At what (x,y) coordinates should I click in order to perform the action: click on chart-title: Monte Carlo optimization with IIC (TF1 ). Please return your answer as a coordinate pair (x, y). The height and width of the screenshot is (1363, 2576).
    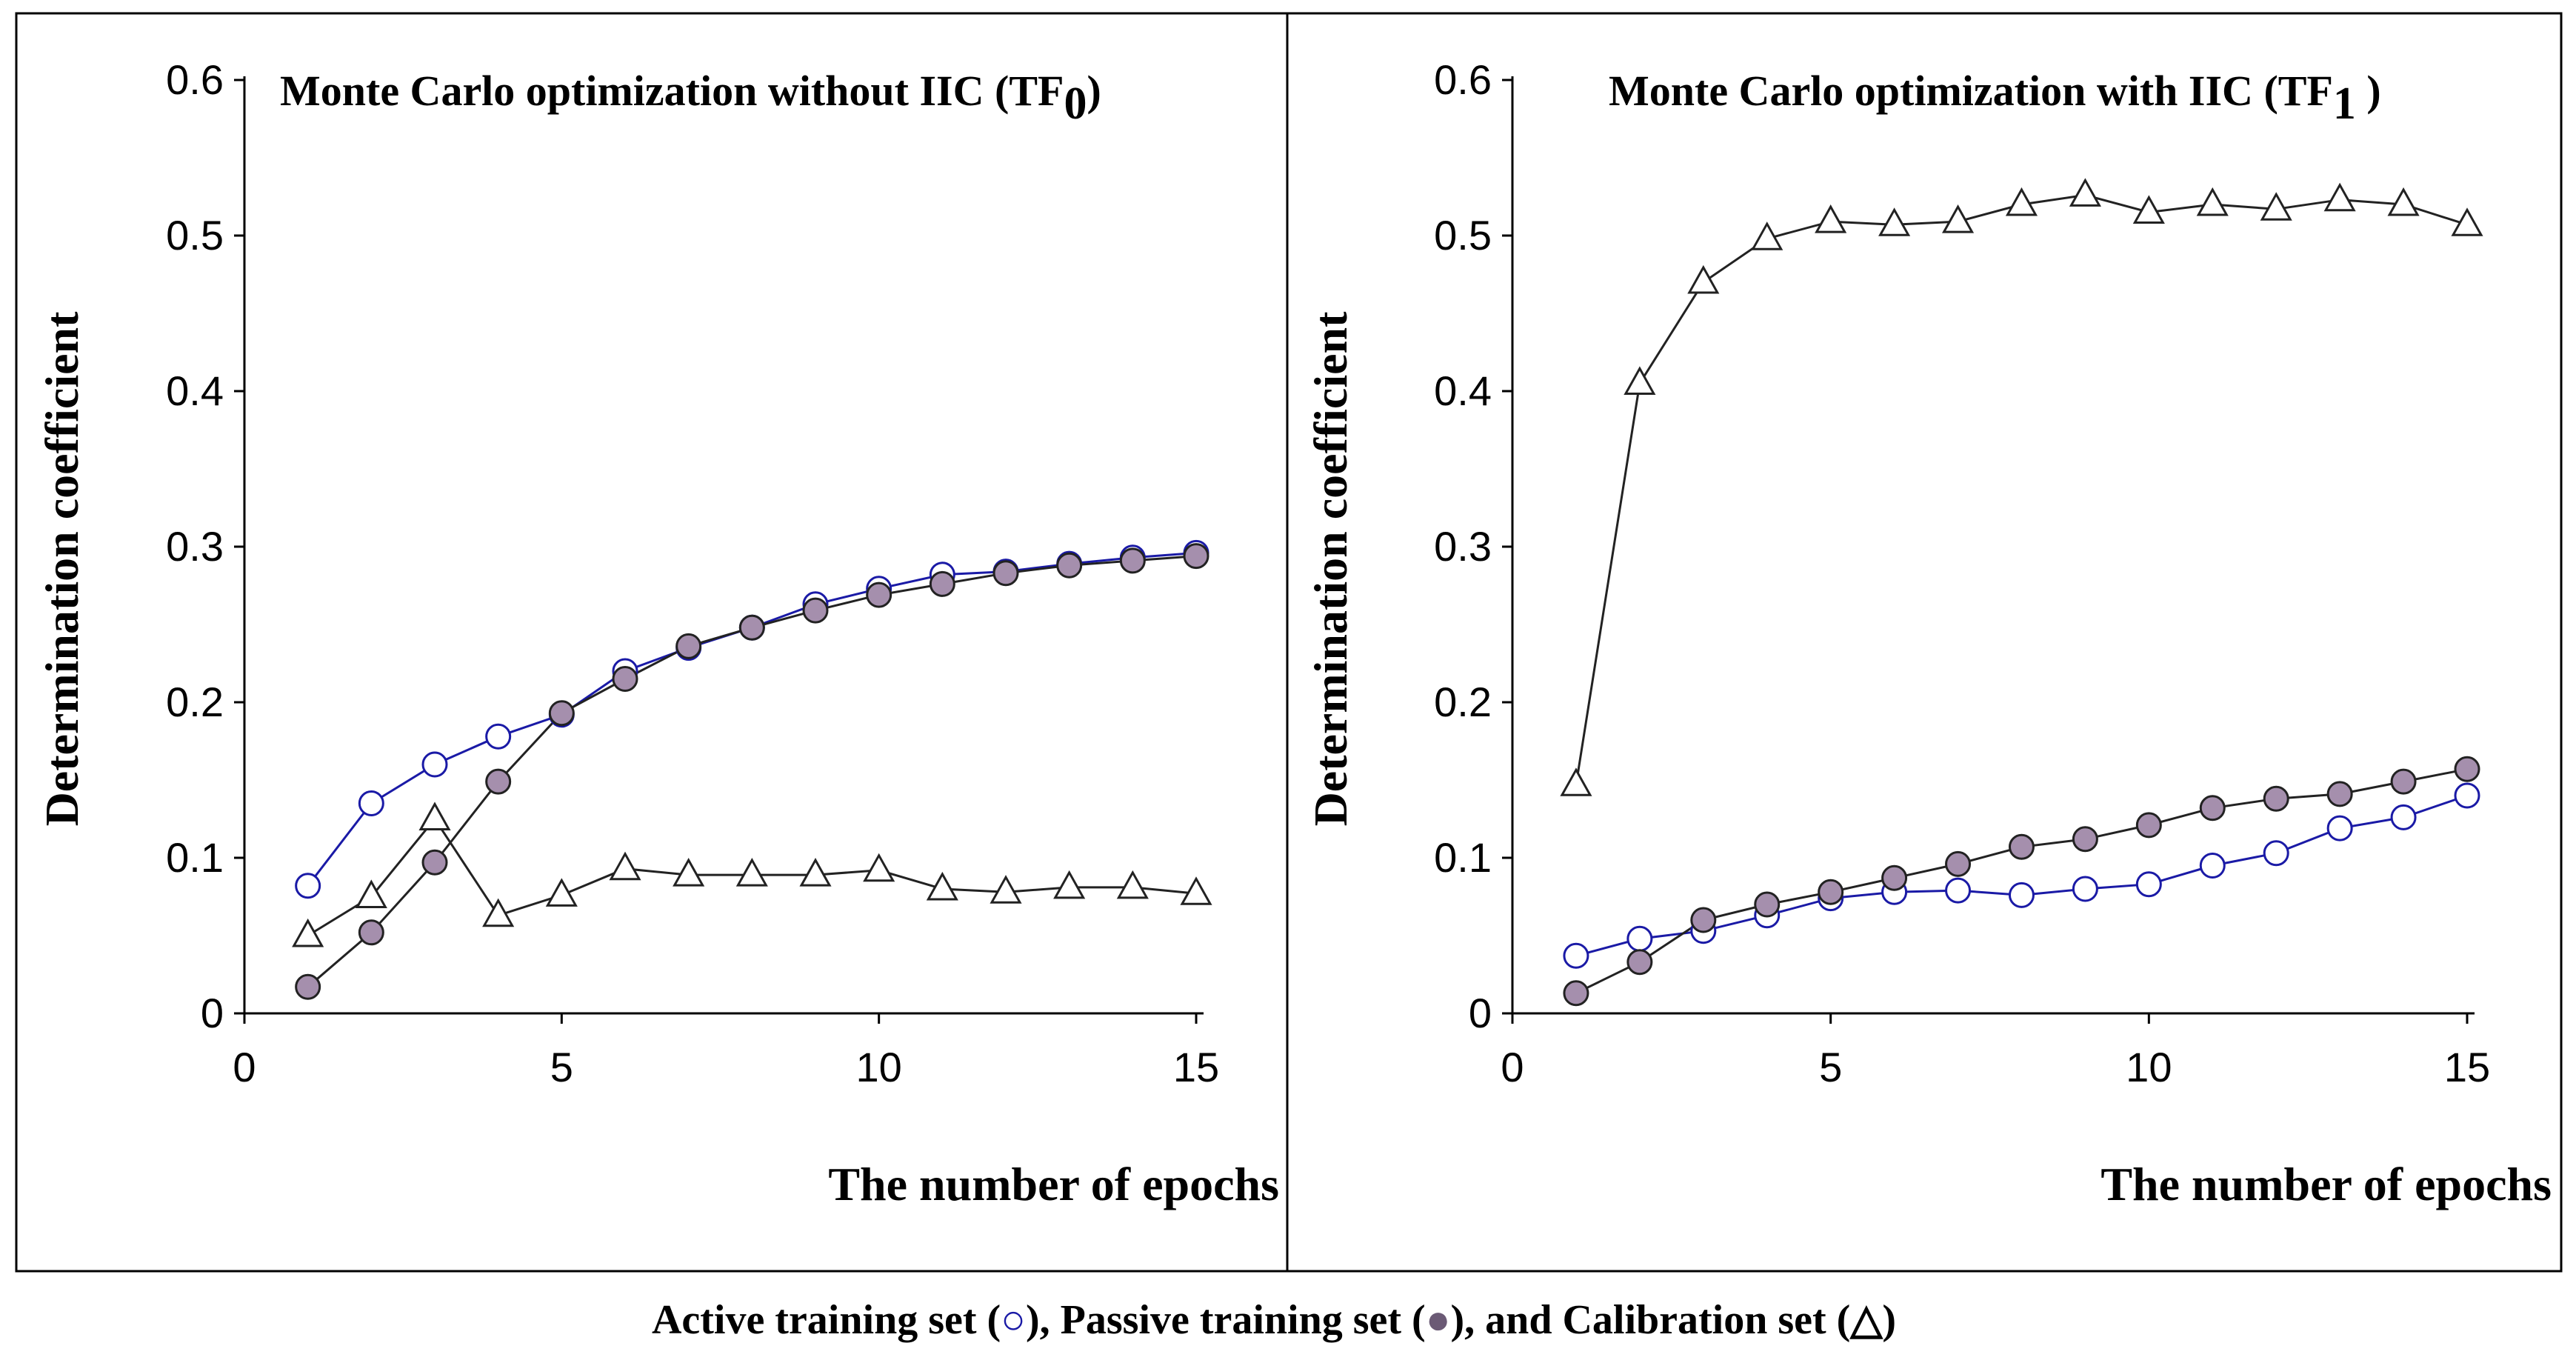
    Looking at the image, I should click on (1995, 98).